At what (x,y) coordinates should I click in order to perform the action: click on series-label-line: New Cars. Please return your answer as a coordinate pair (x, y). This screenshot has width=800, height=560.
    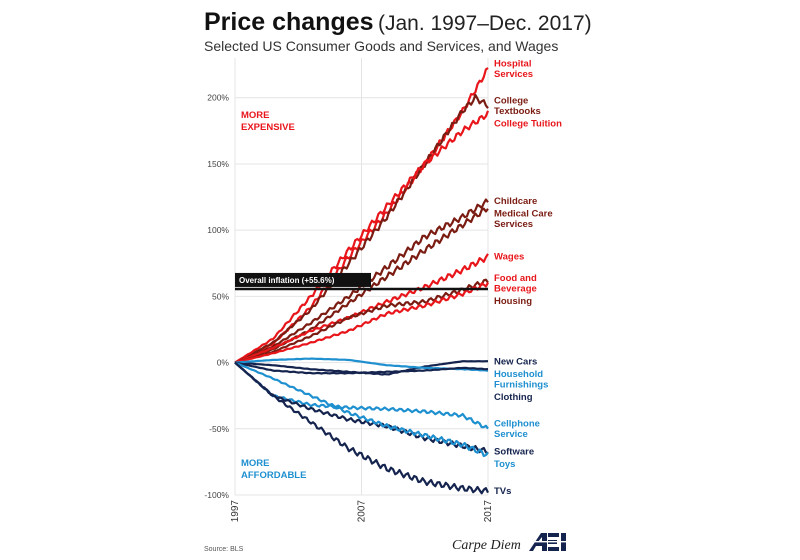
    Looking at the image, I should click on (515, 361).